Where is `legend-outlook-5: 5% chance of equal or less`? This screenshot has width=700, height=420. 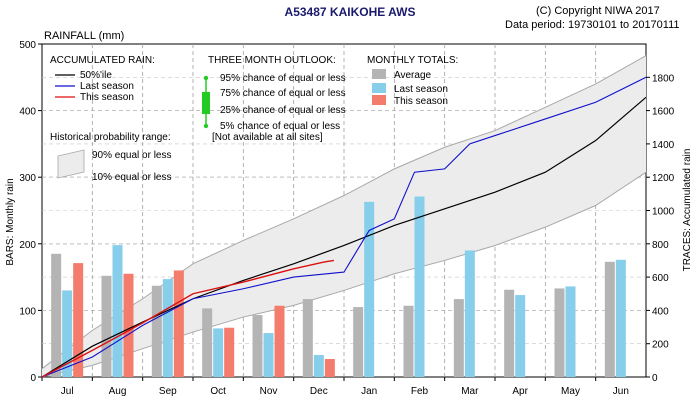 legend-outlook-5: 5% chance of equal or less is located at coordinates (280, 126).